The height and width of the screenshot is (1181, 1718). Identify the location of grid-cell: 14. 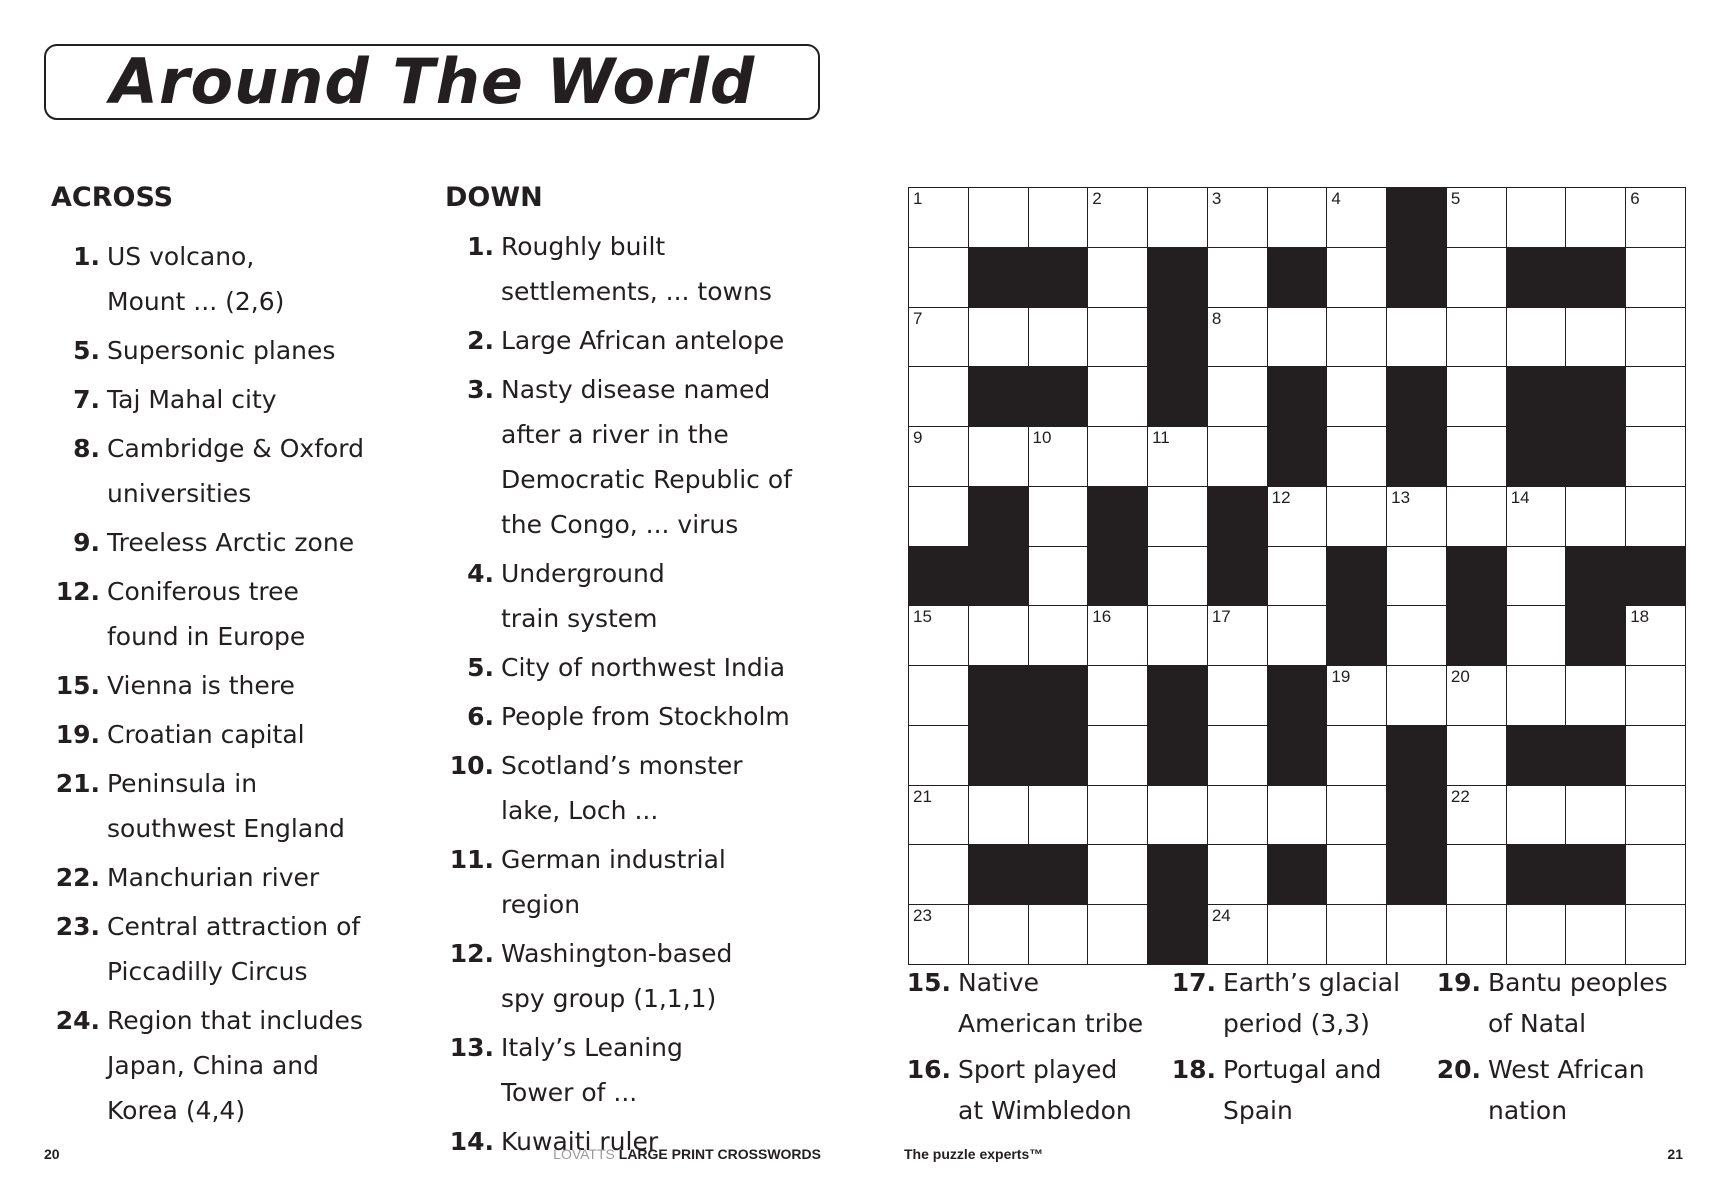
(1536, 516).